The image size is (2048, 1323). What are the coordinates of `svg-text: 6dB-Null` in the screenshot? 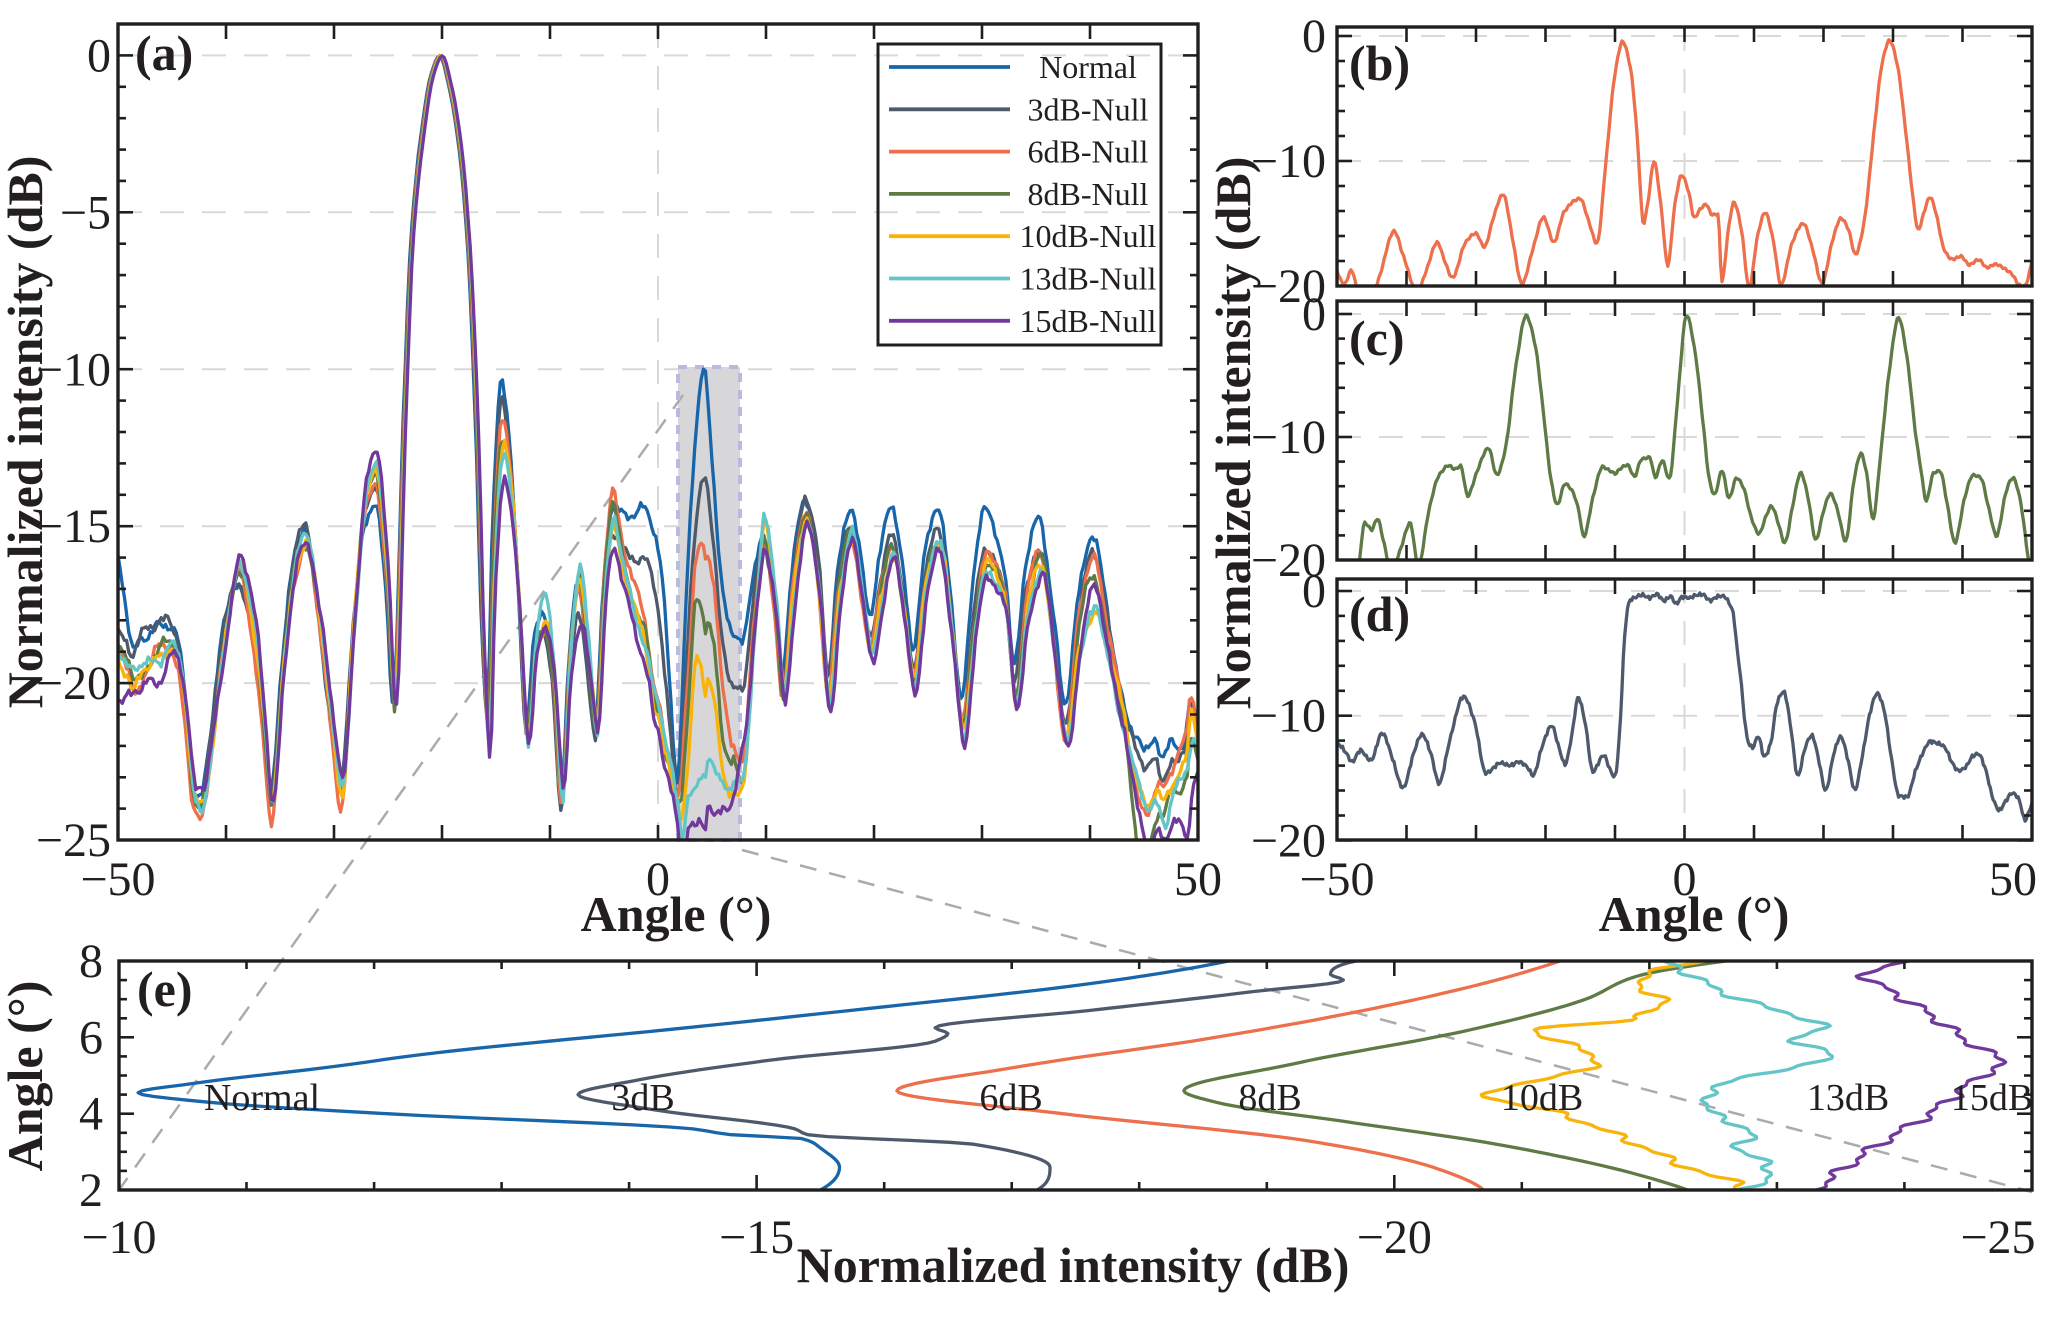 It's located at (1088, 152).